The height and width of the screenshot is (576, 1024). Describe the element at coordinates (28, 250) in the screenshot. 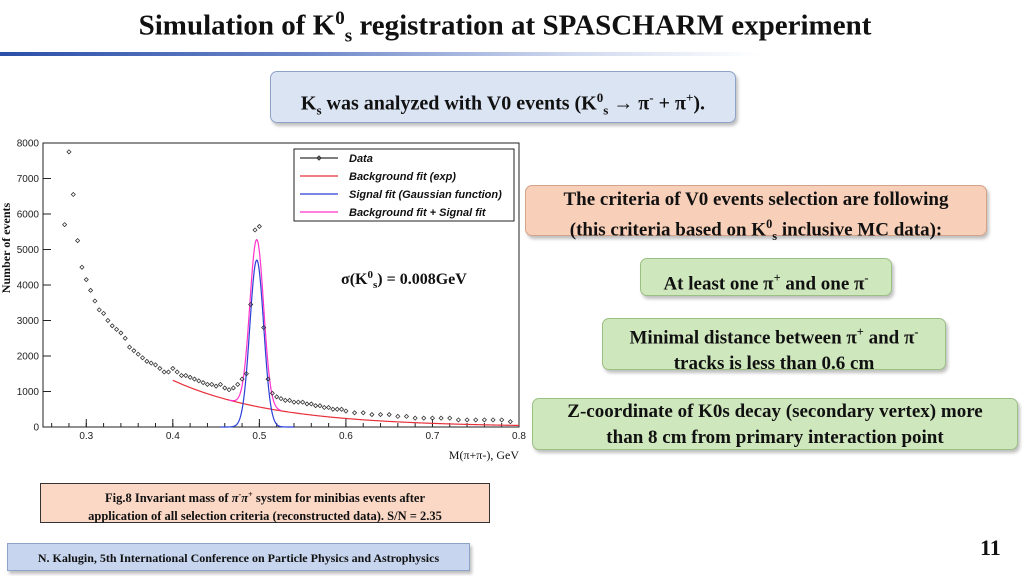

I see `y-tick-label: 5000` at that location.